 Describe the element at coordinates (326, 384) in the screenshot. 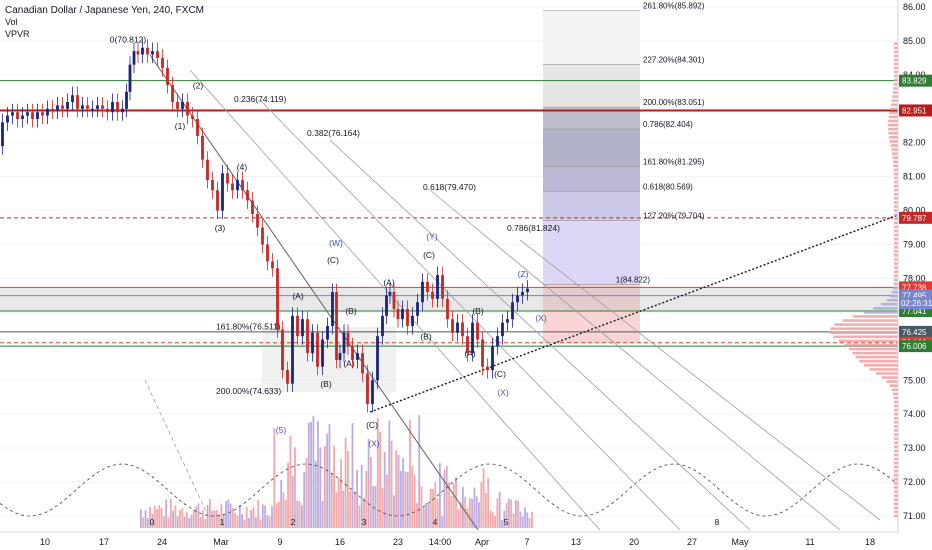

I see `wave-label-10: (B)` at that location.